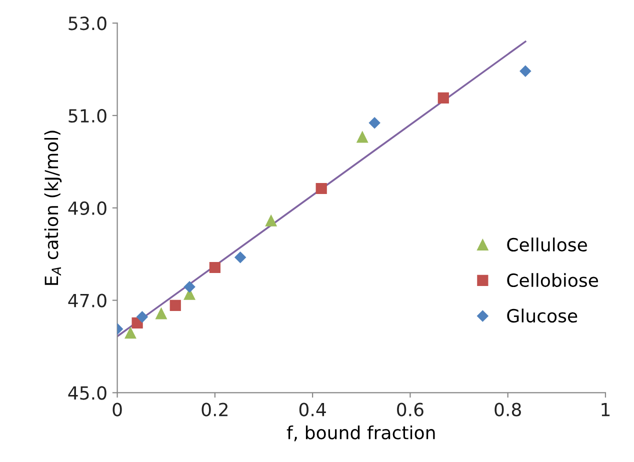  Describe the element at coordinates (606, 409) in the screenshot. I see `x-tick-label: 1` at that location.